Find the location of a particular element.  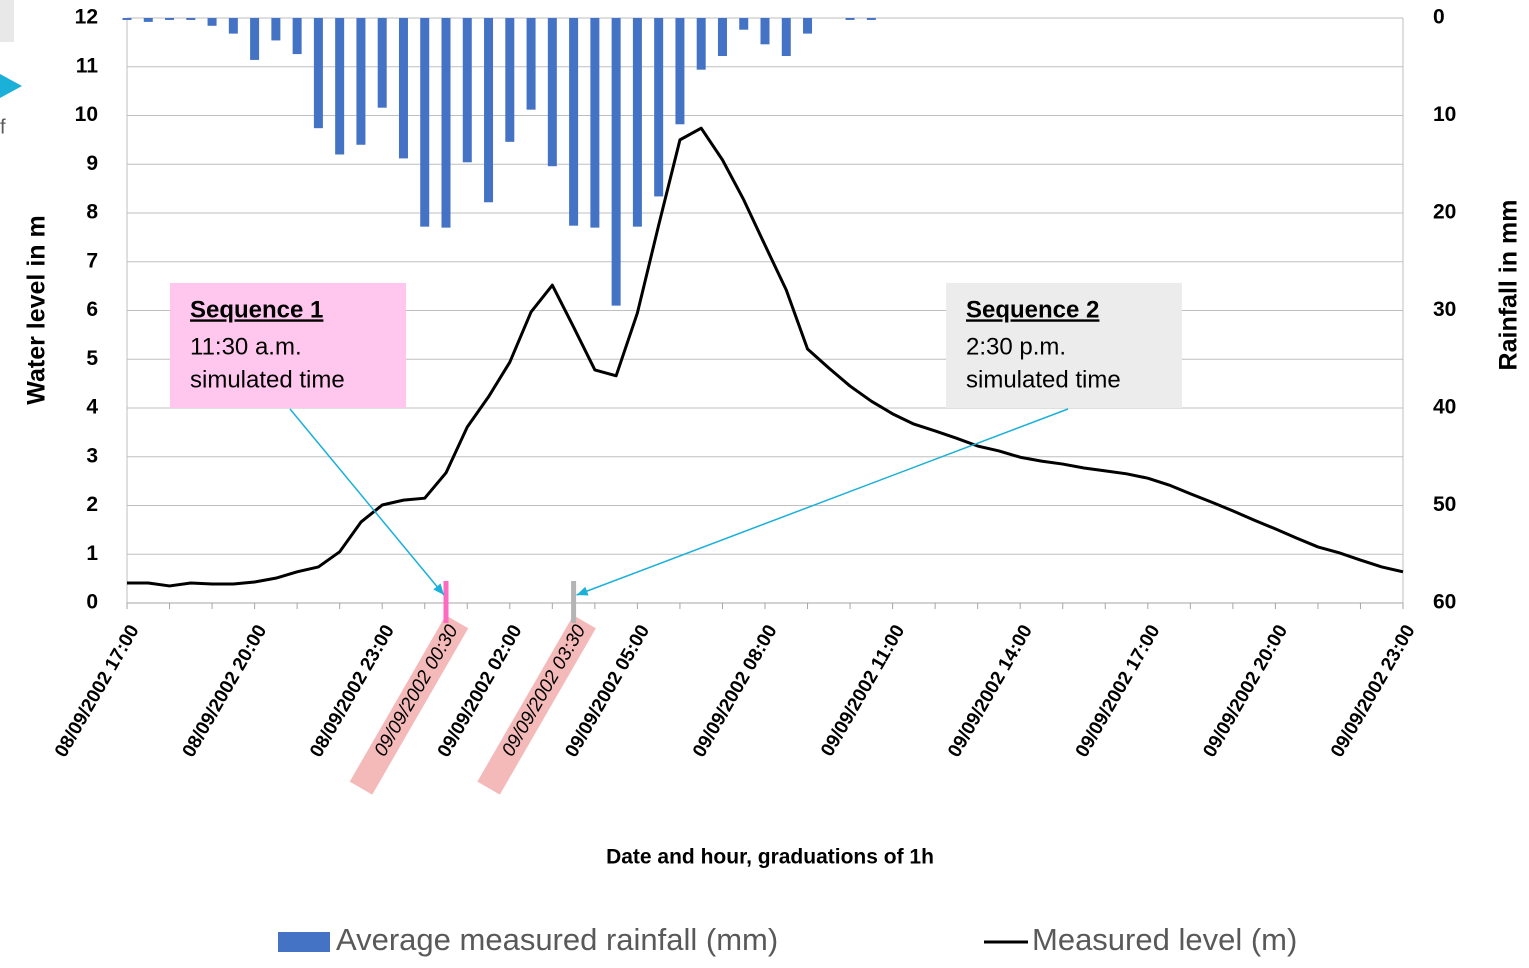

y-tick-label: 8 is located at coordinates (92, 212).